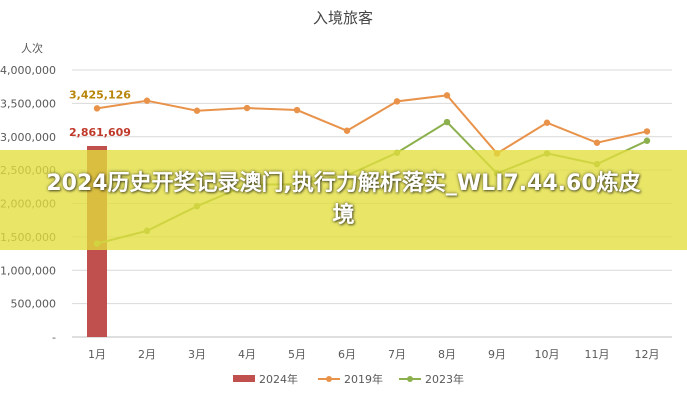 The width and height of the screenshot is (687, 400). I want to click on x-tick-label: 1月, so click(97, 354).